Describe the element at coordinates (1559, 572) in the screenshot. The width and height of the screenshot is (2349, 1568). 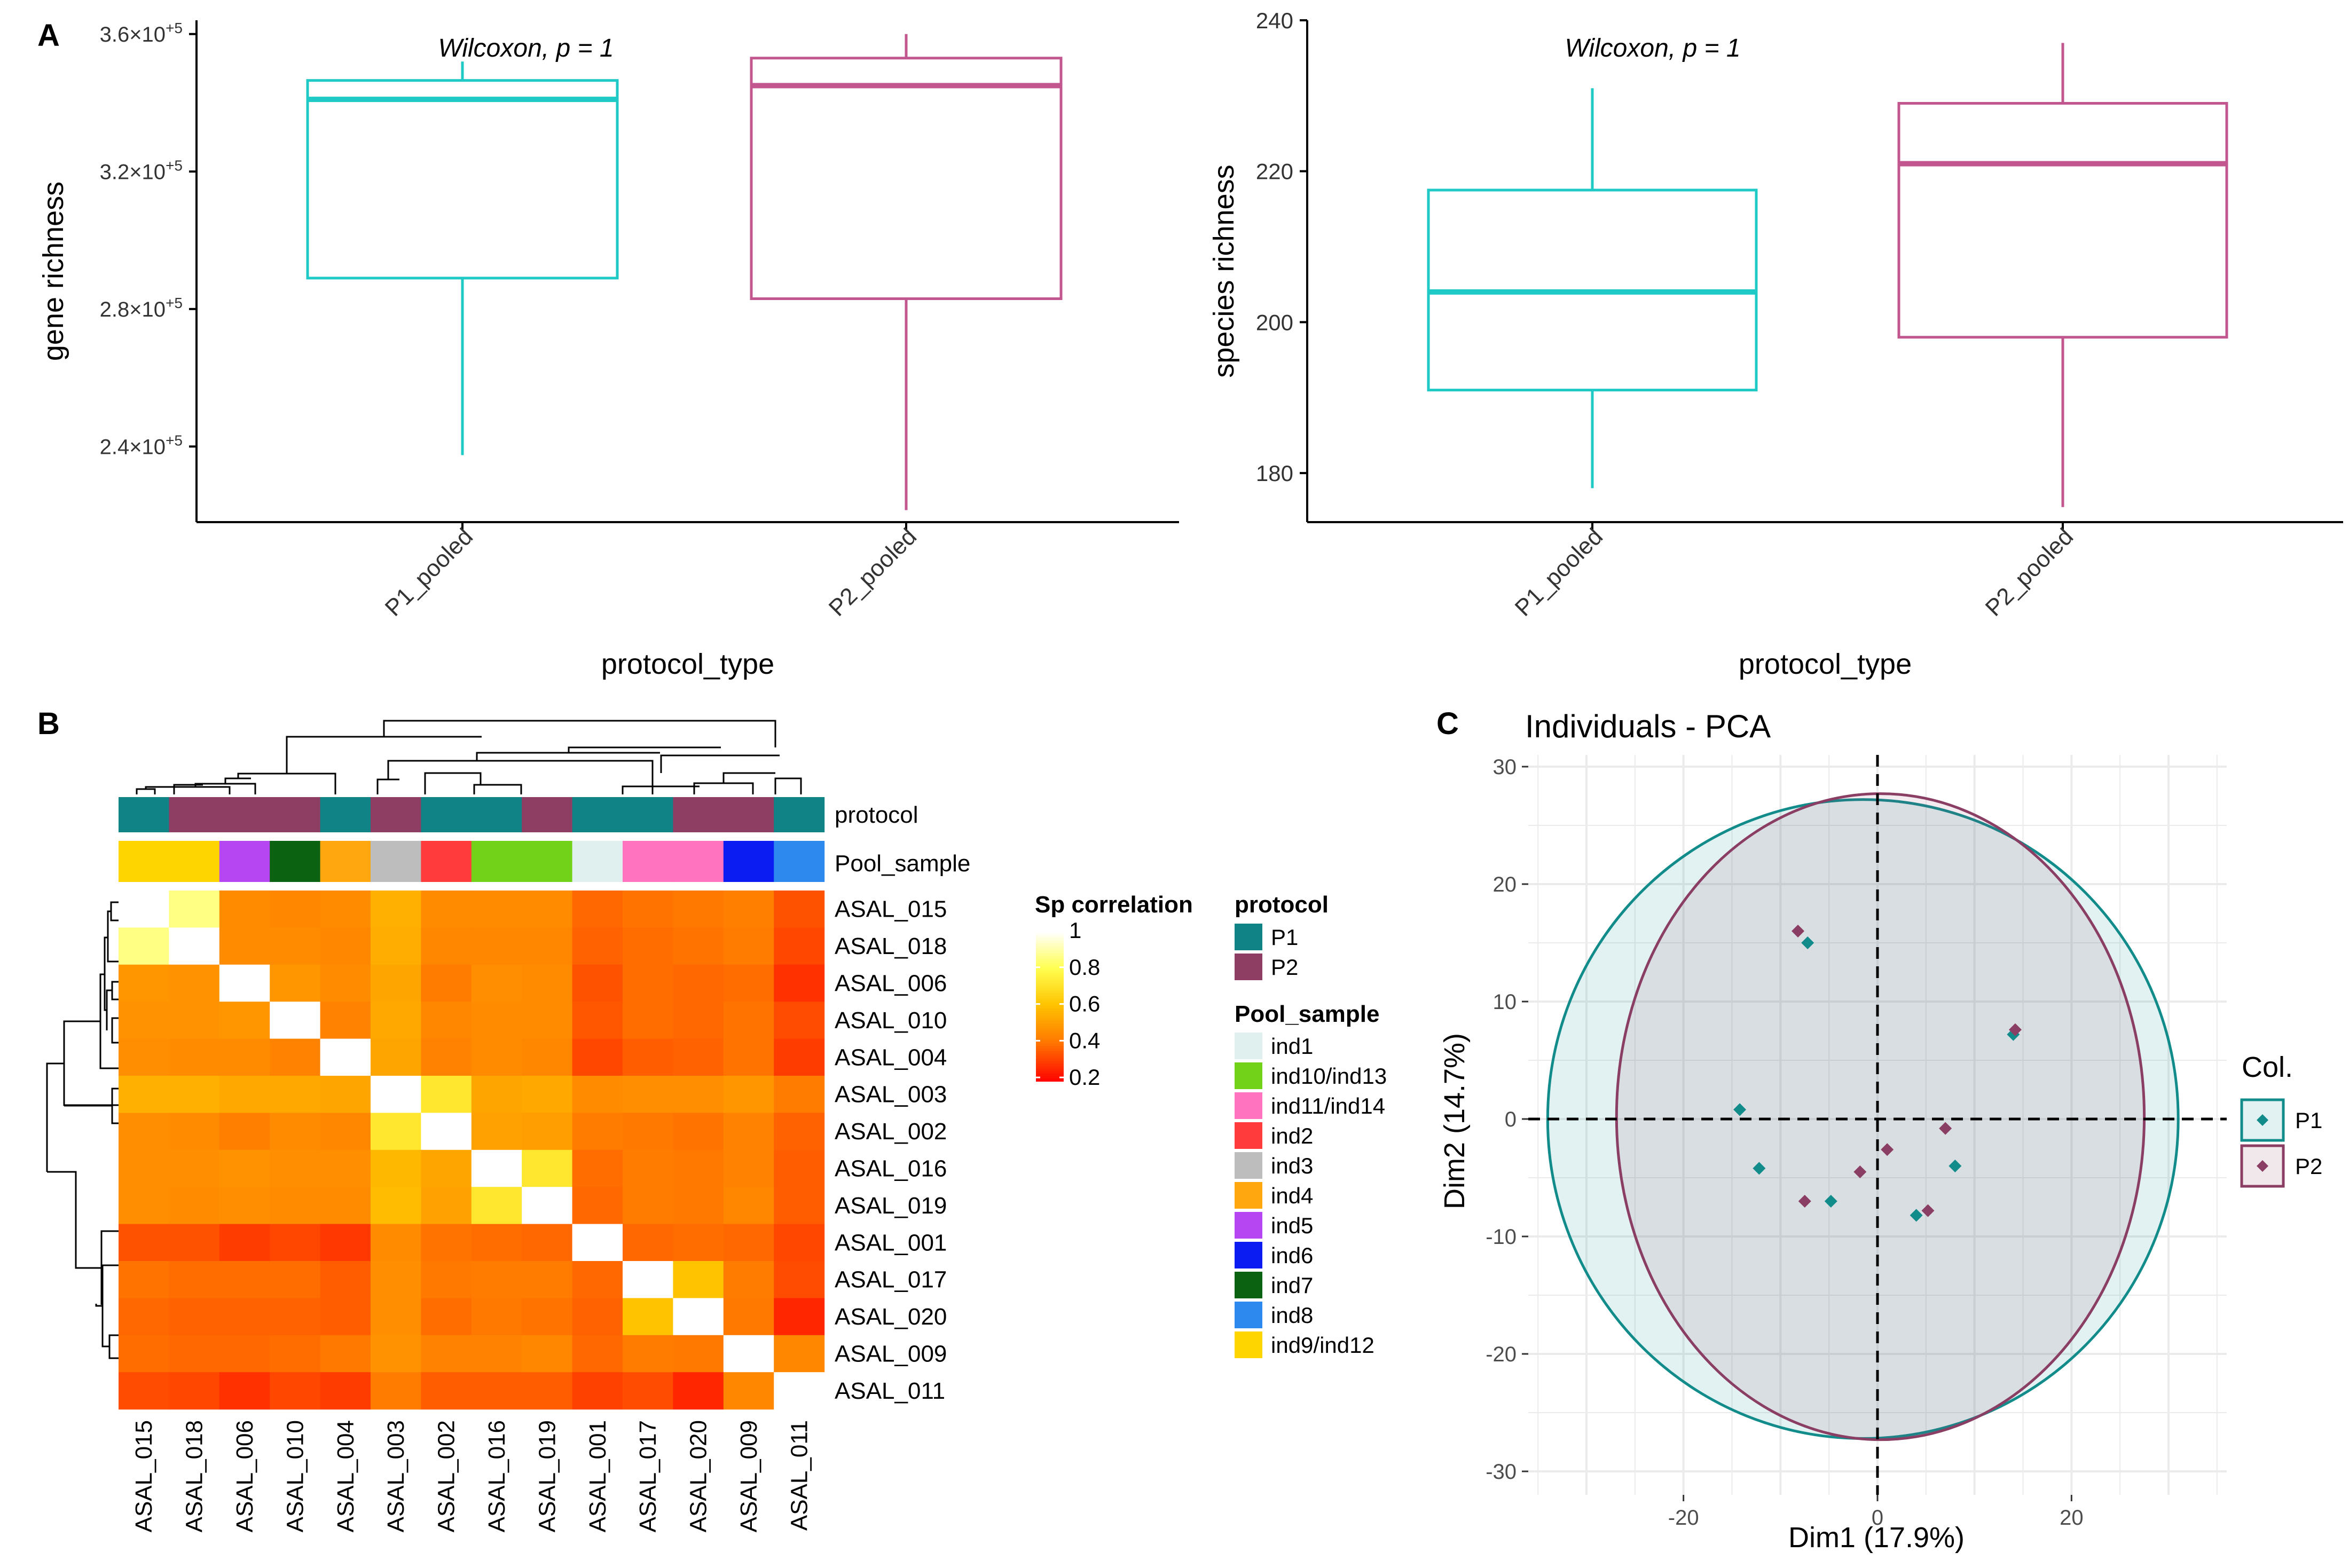
I see `x-tick-label: P1_pooled` at that location.